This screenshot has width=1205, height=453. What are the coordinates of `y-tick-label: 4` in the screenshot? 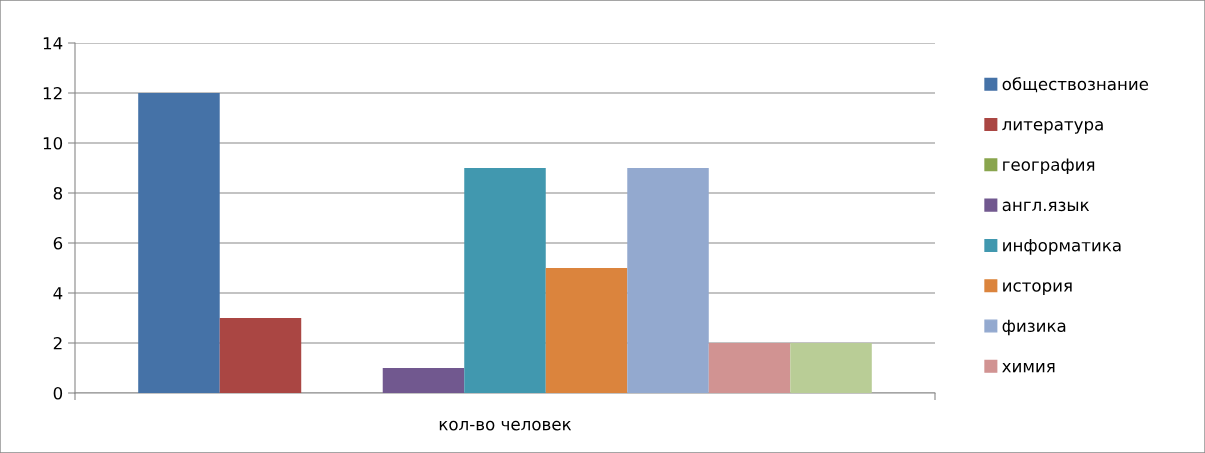 It's located at (58, 293).